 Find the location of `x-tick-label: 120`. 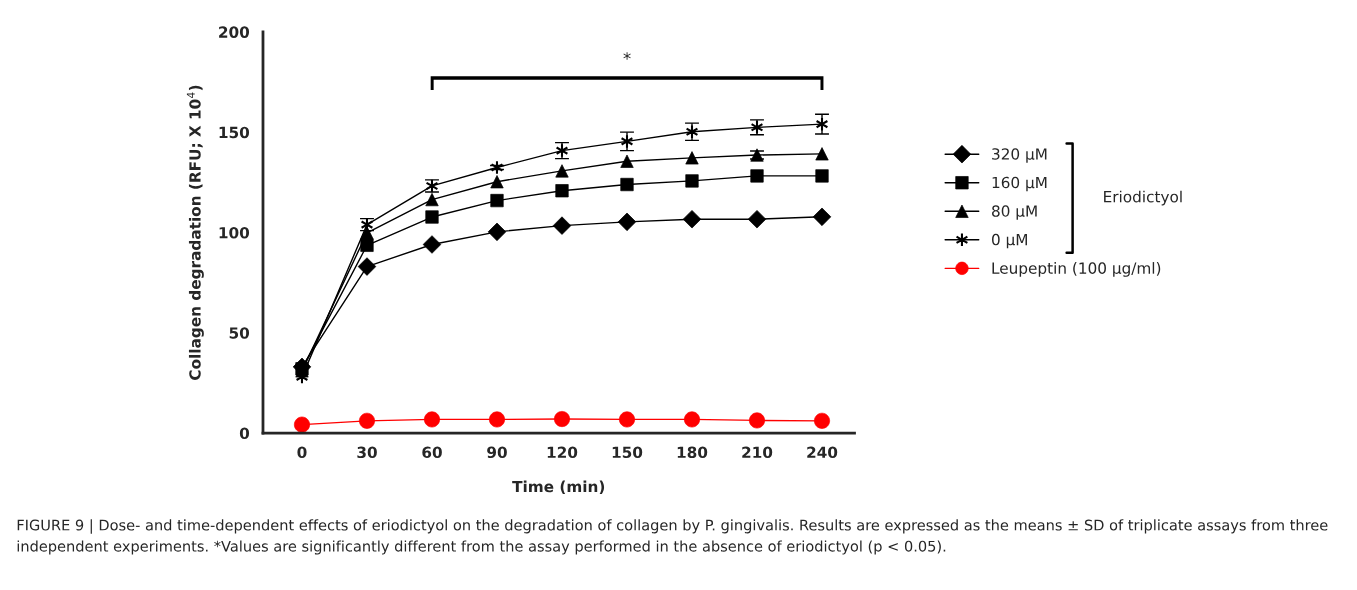

x-tick-label: 120 is located at coordinates (562, 452).